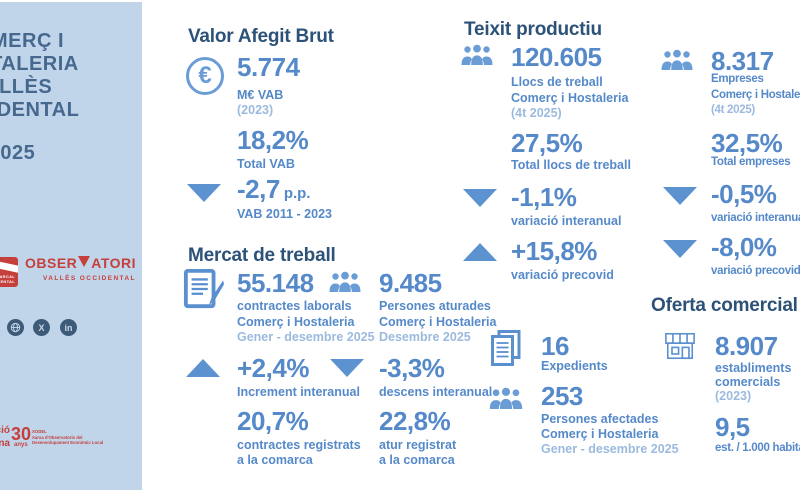 Image resolution: width=800 pixels, height=500 pixels. What do you see at coordinates (574, 366) in the screenshot?
I see `expedients-label: Expedients` at bounding box center [574, 366].